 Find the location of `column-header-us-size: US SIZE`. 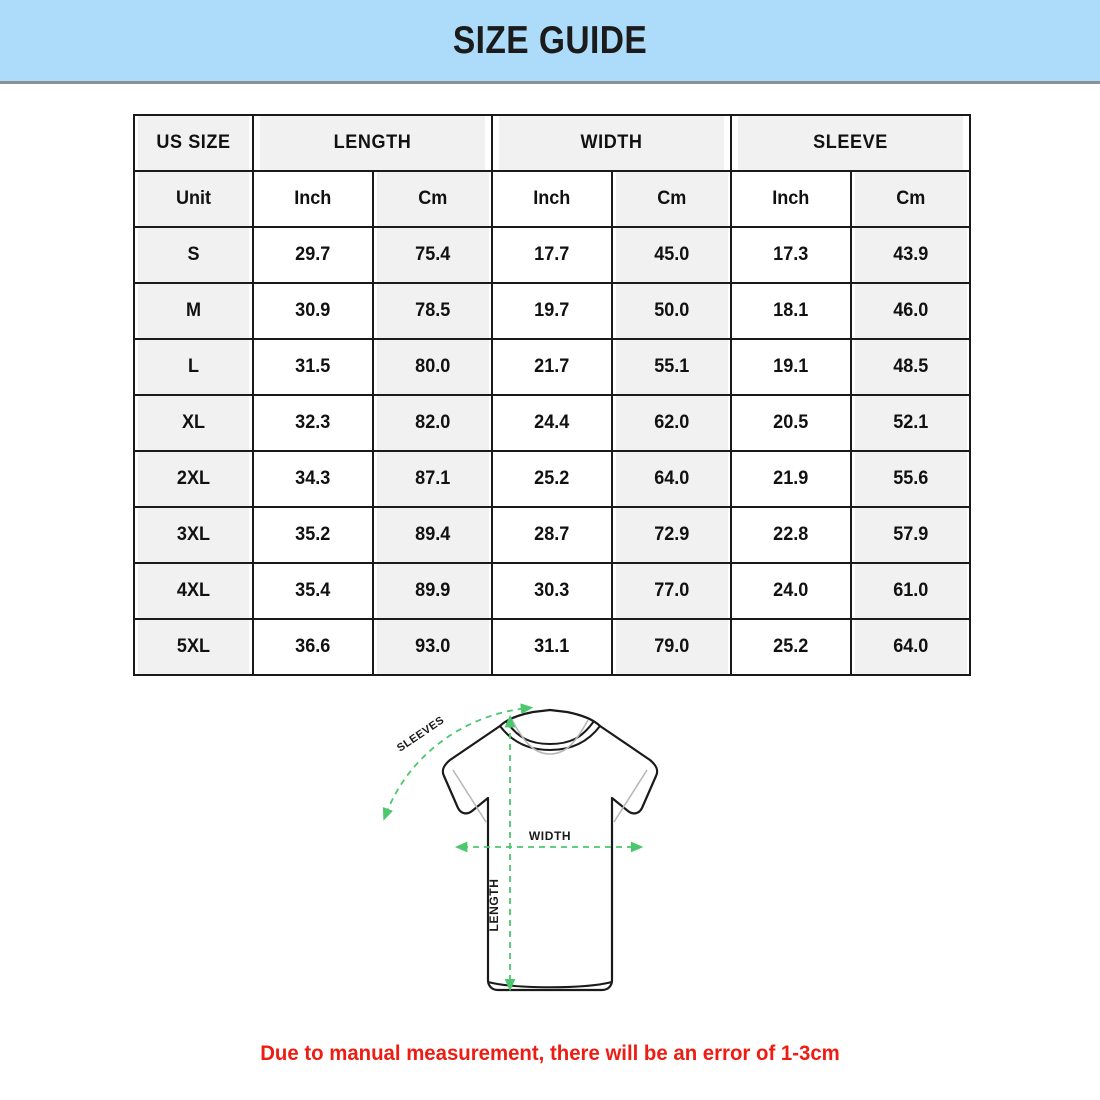

column-header-us-size: US SIZE is located at coordinates (193, 143).